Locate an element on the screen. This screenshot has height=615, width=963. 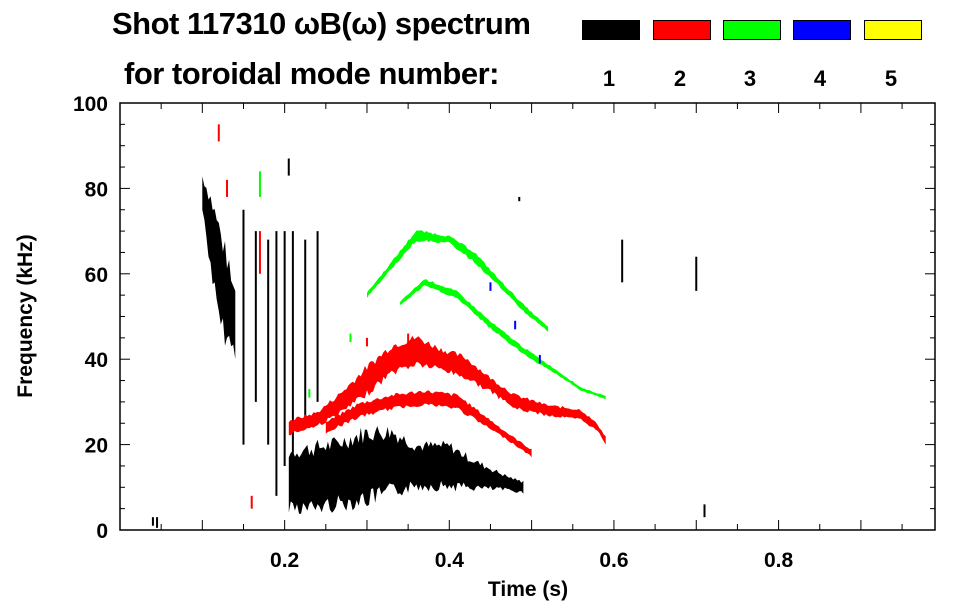
legend-label-2: 2 is located at coordinates (680, 78).